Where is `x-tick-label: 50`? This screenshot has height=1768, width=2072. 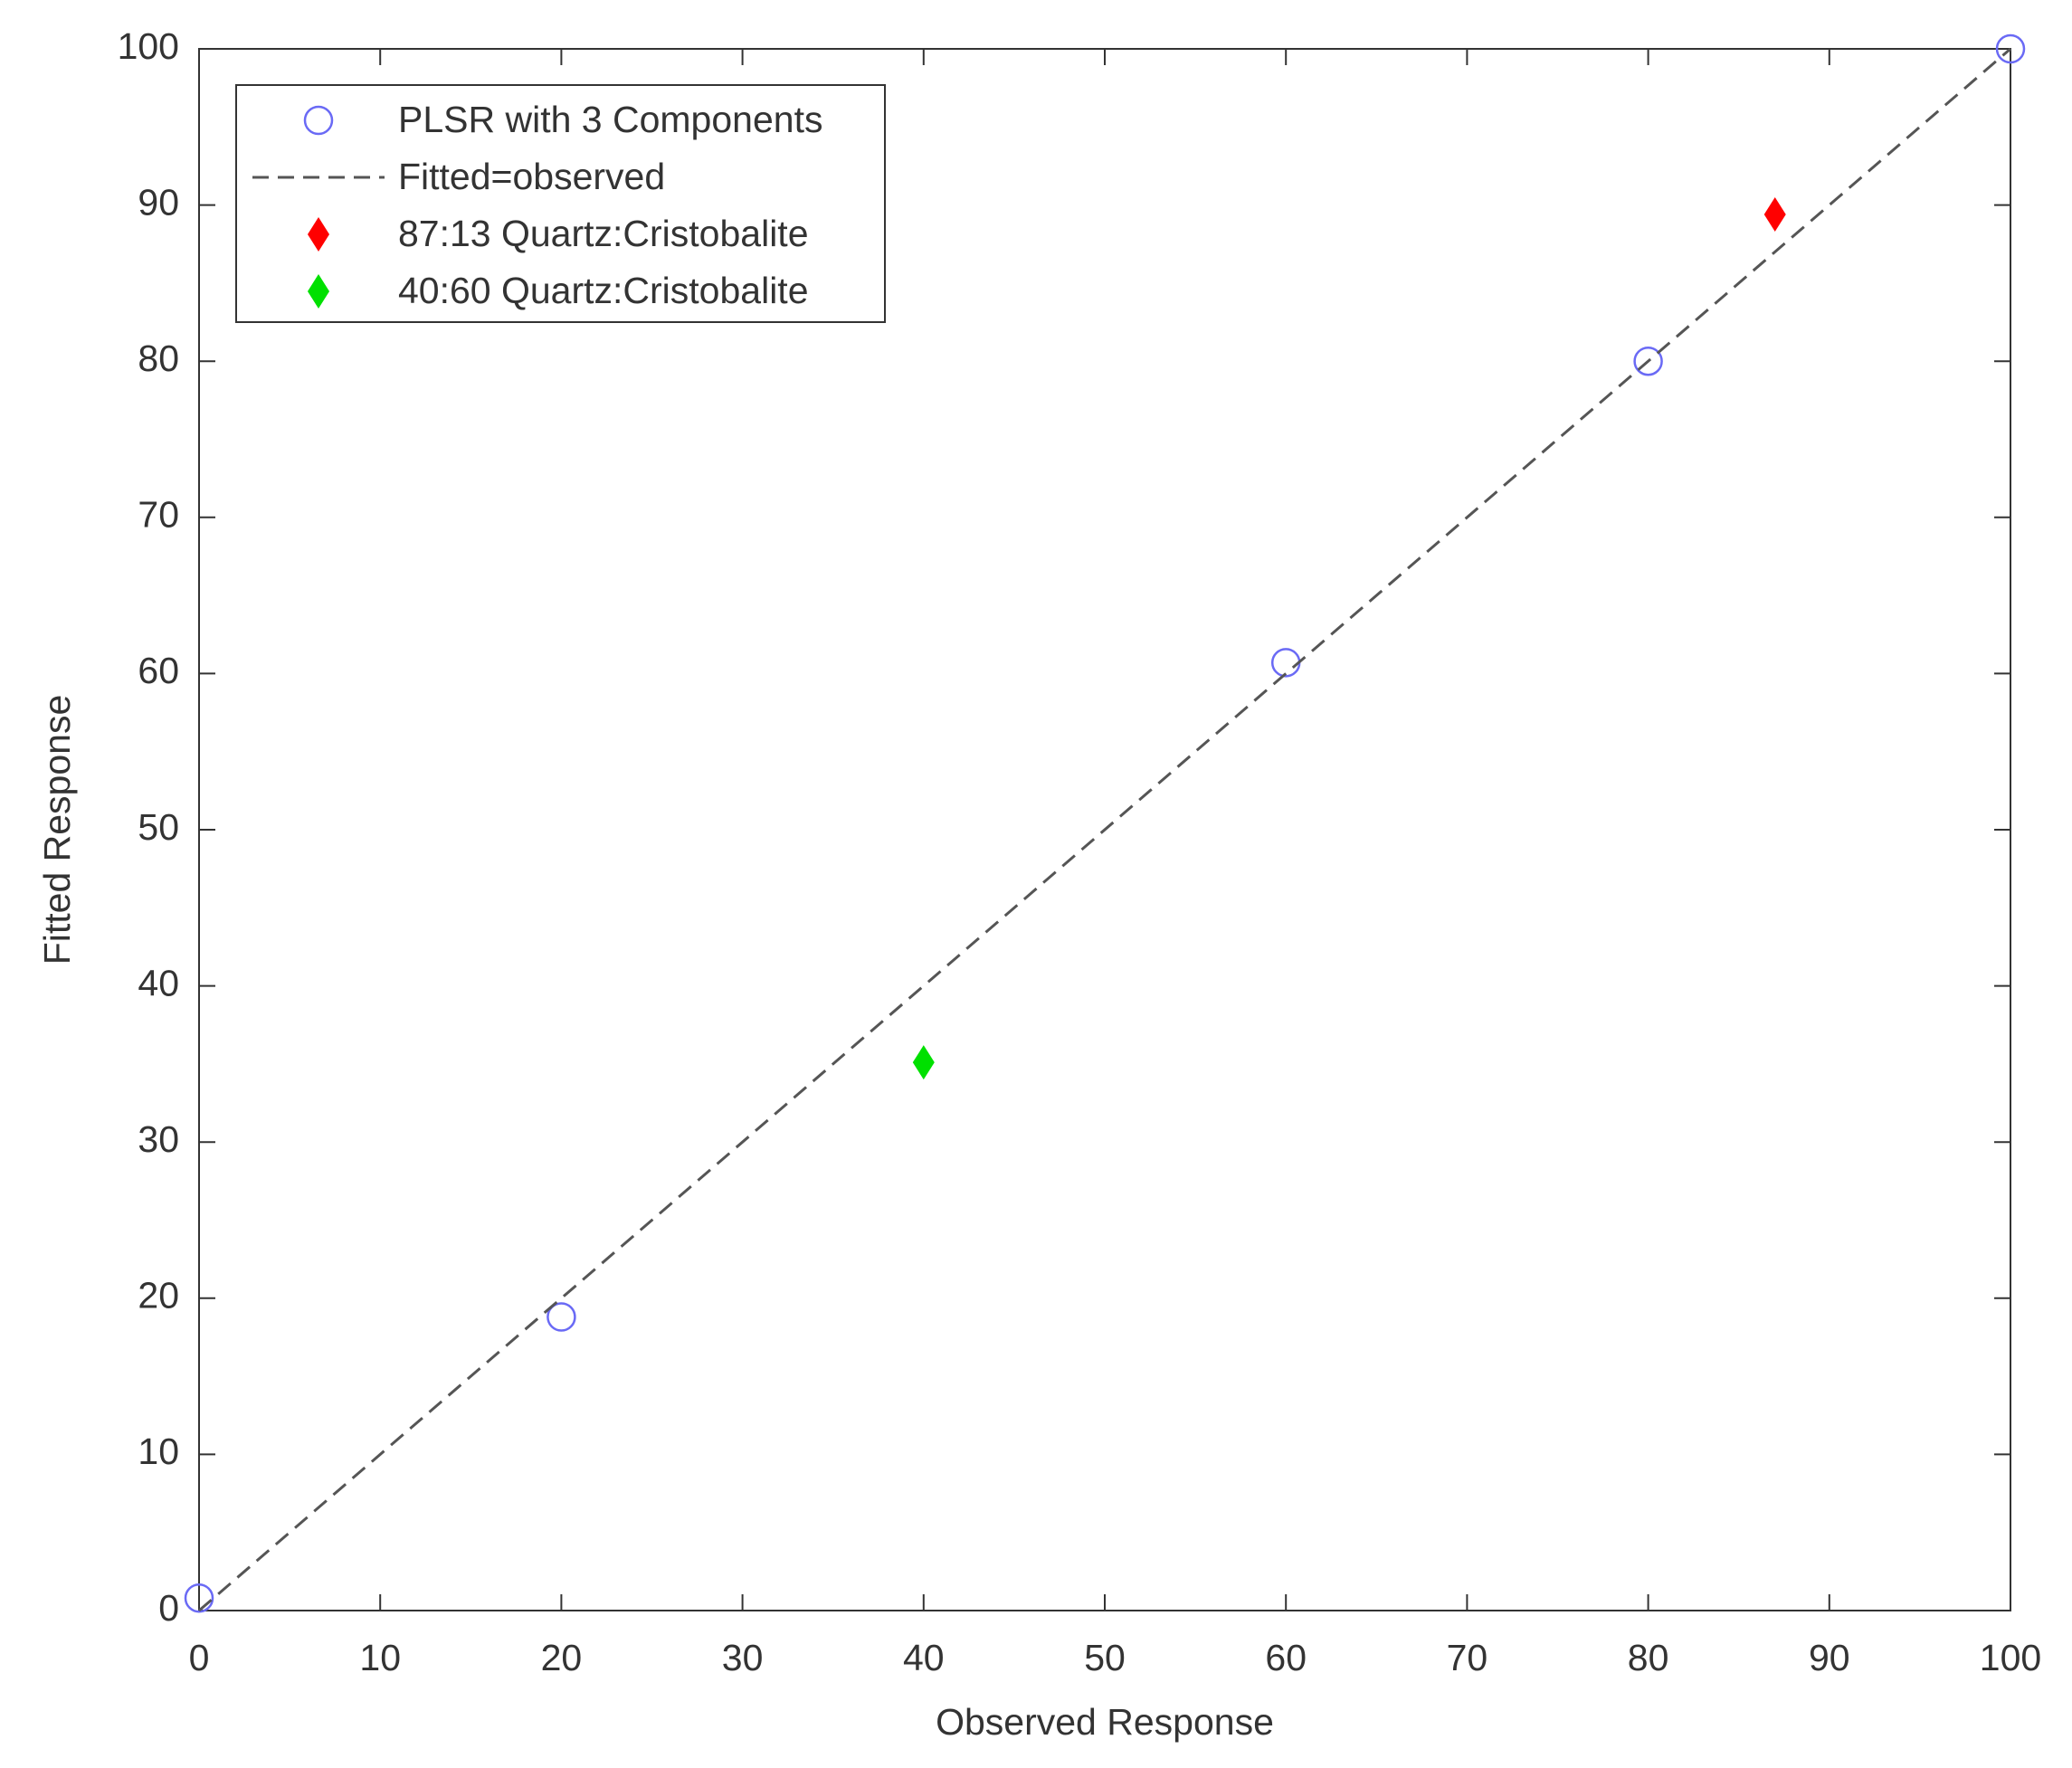
x-tick-label: 50 is located at coordinates (1105, 1658).